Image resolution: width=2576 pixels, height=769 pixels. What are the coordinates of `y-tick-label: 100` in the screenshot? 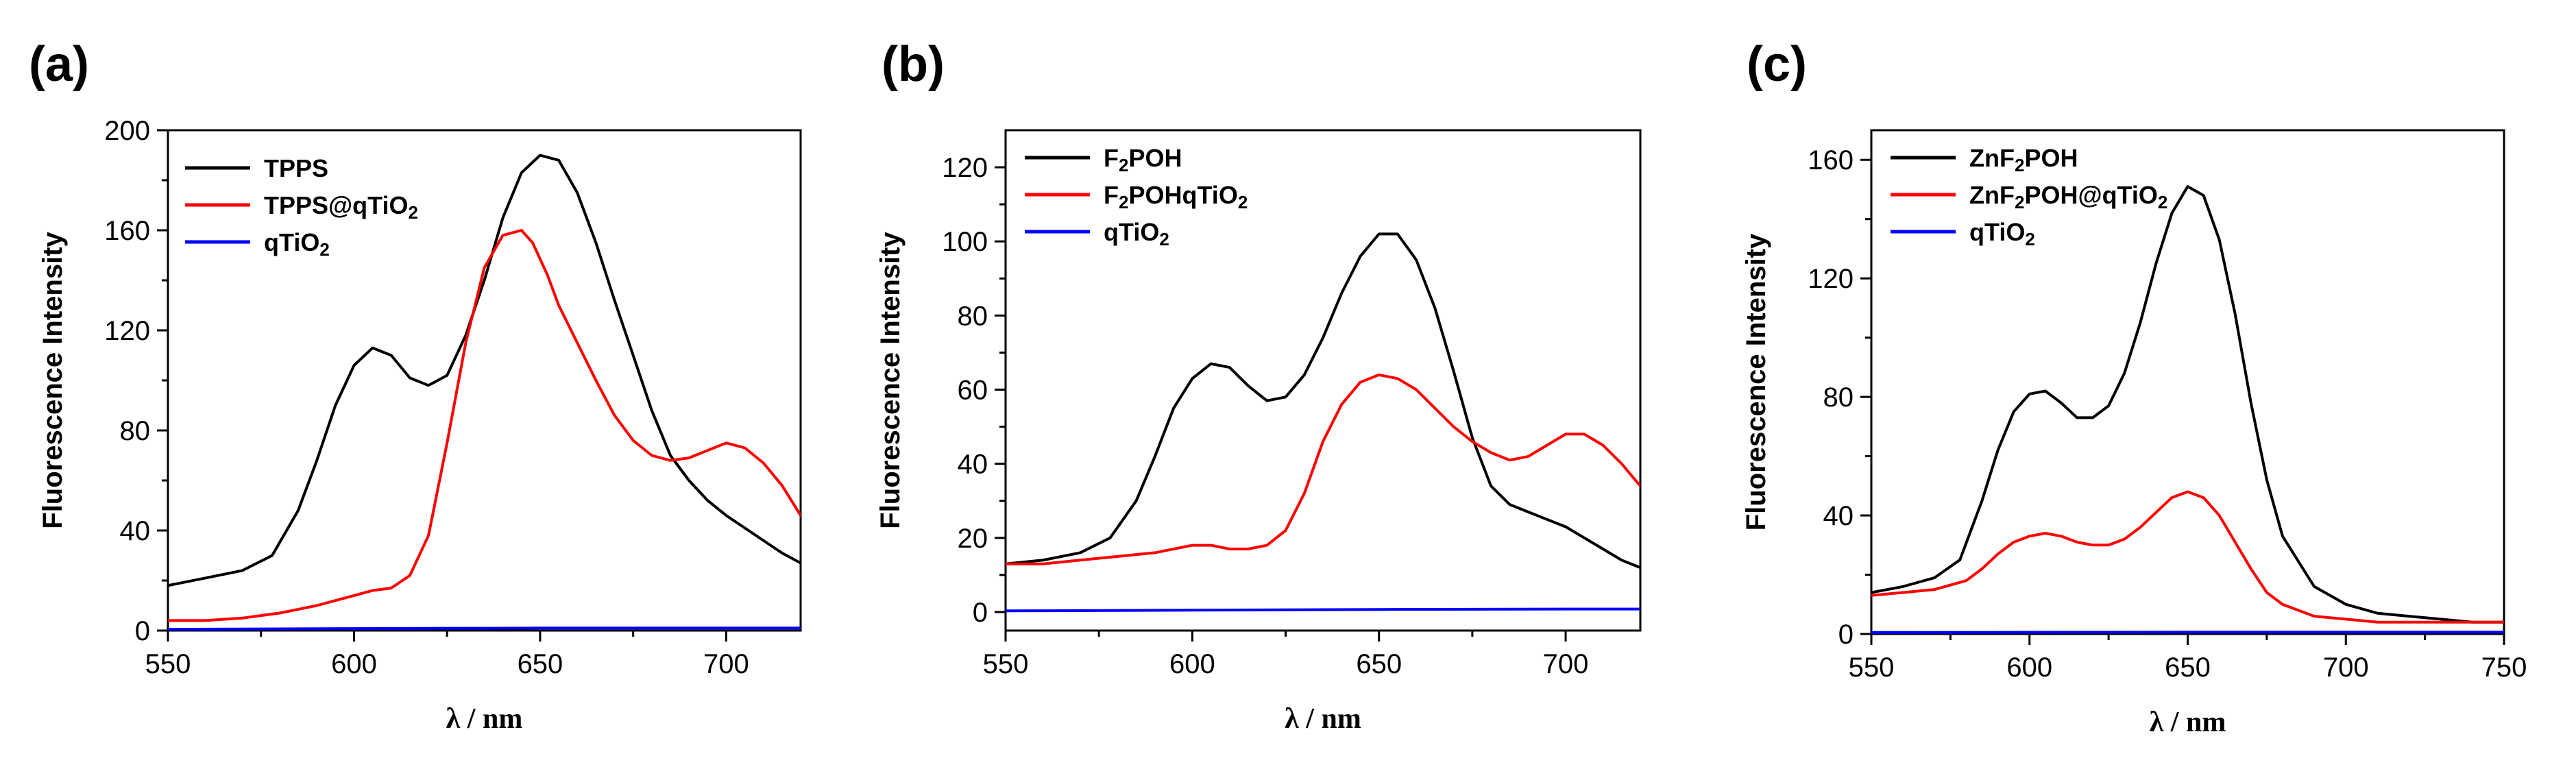 It's located at (965, 242).